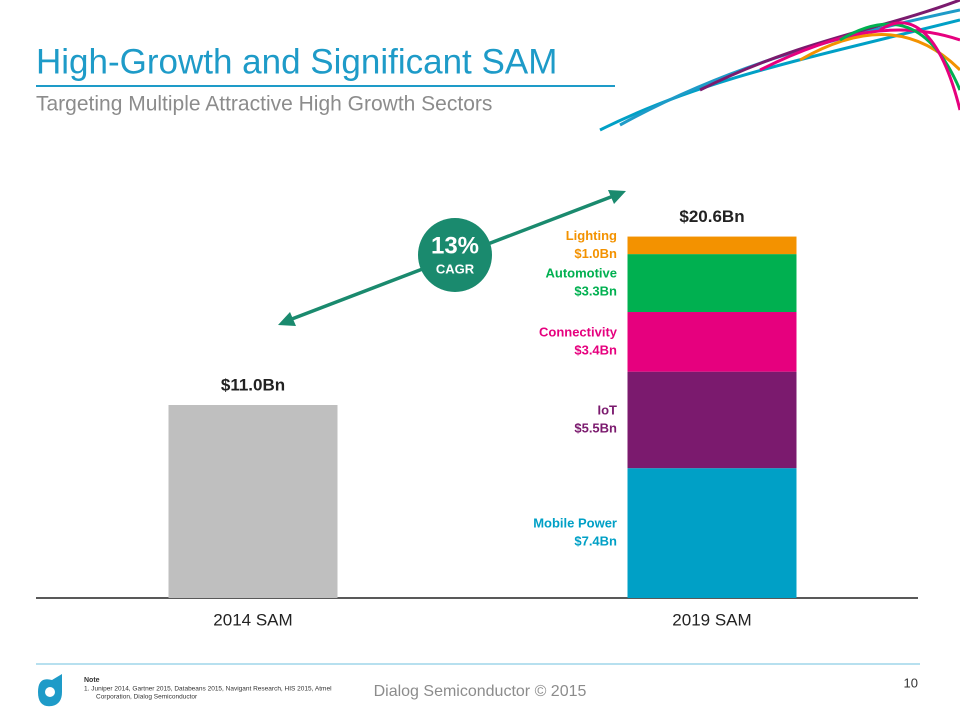  Describe the element at coordinates (147, 697) in the screenshot. I see `note-item: Corporation, Dialog Semiconductor` at that location.